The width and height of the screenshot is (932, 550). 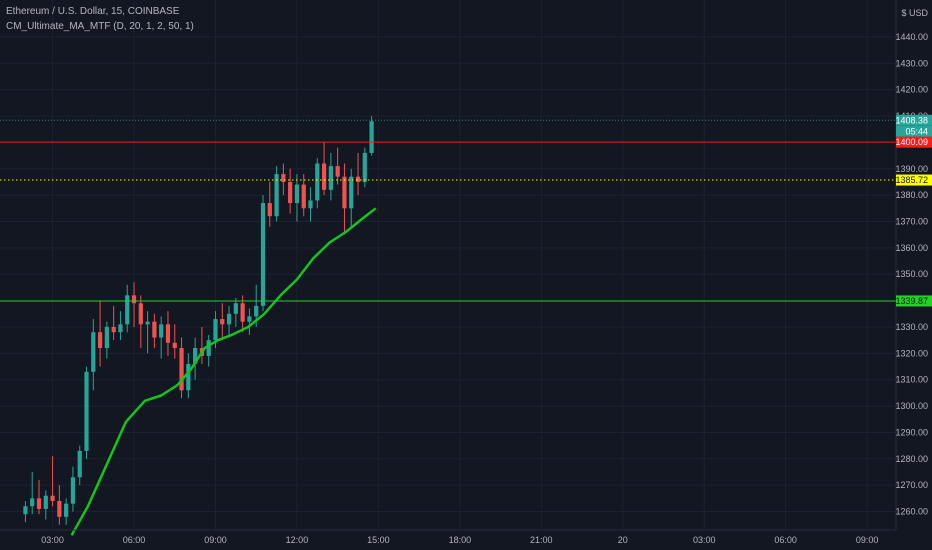 I want to click on level-price-label-text: 1400.09, so click(x=911, y=142).